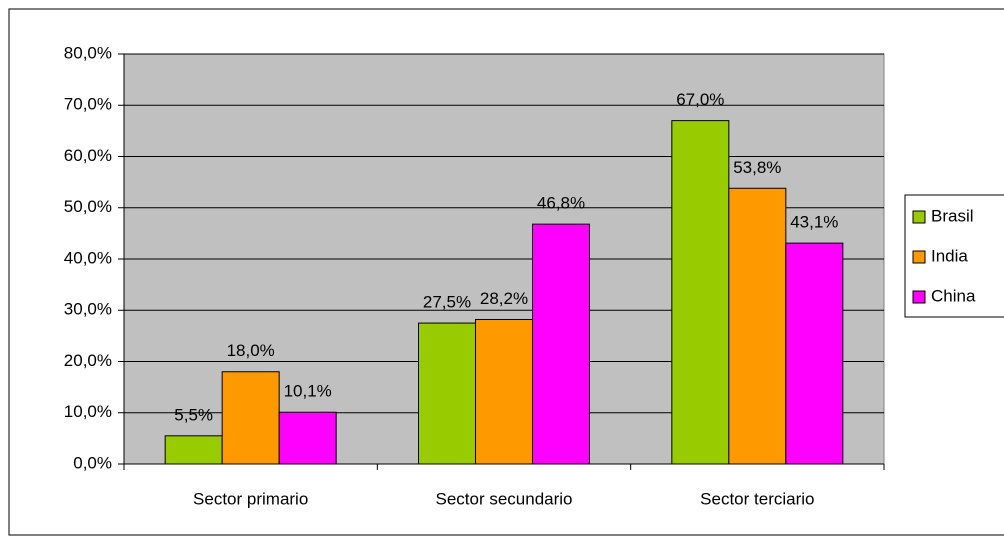  Describe the element at coordinates (88, 411) in the screenshot. I see `y-tick-label: 10,0%` at that location.